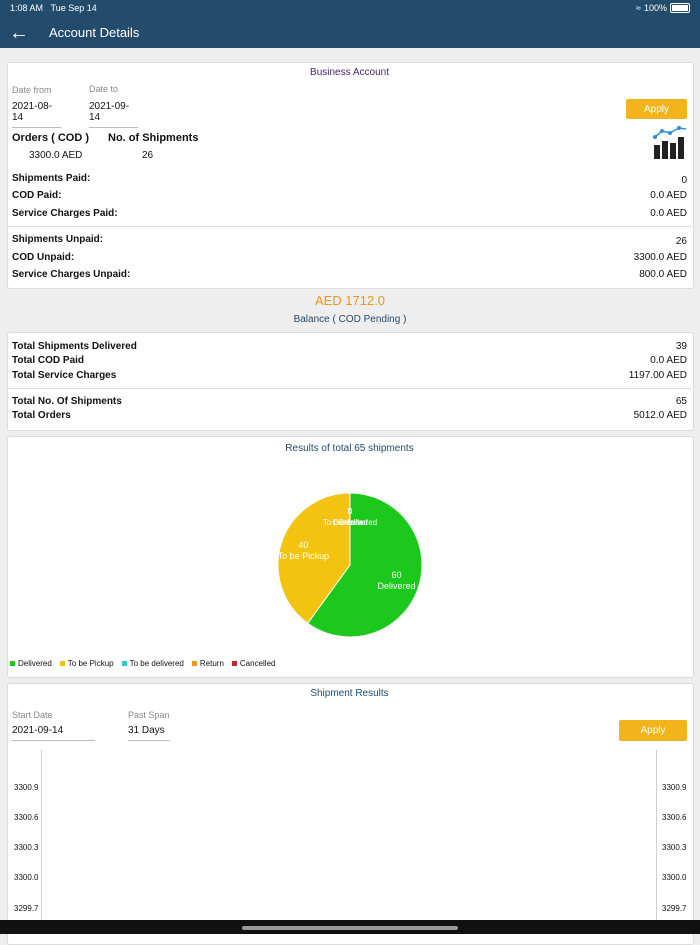  What do you see at coordinates (152, 663) in the screenshot?
I see `legend-item: To be delivered` at bounding box center [152, 663].